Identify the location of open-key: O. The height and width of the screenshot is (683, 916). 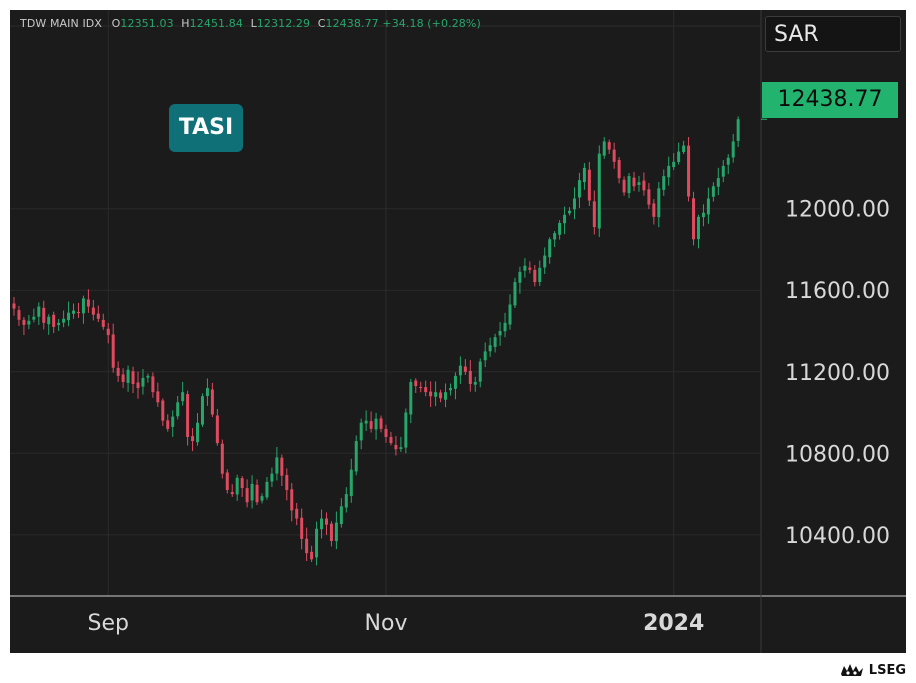
(116, 23).